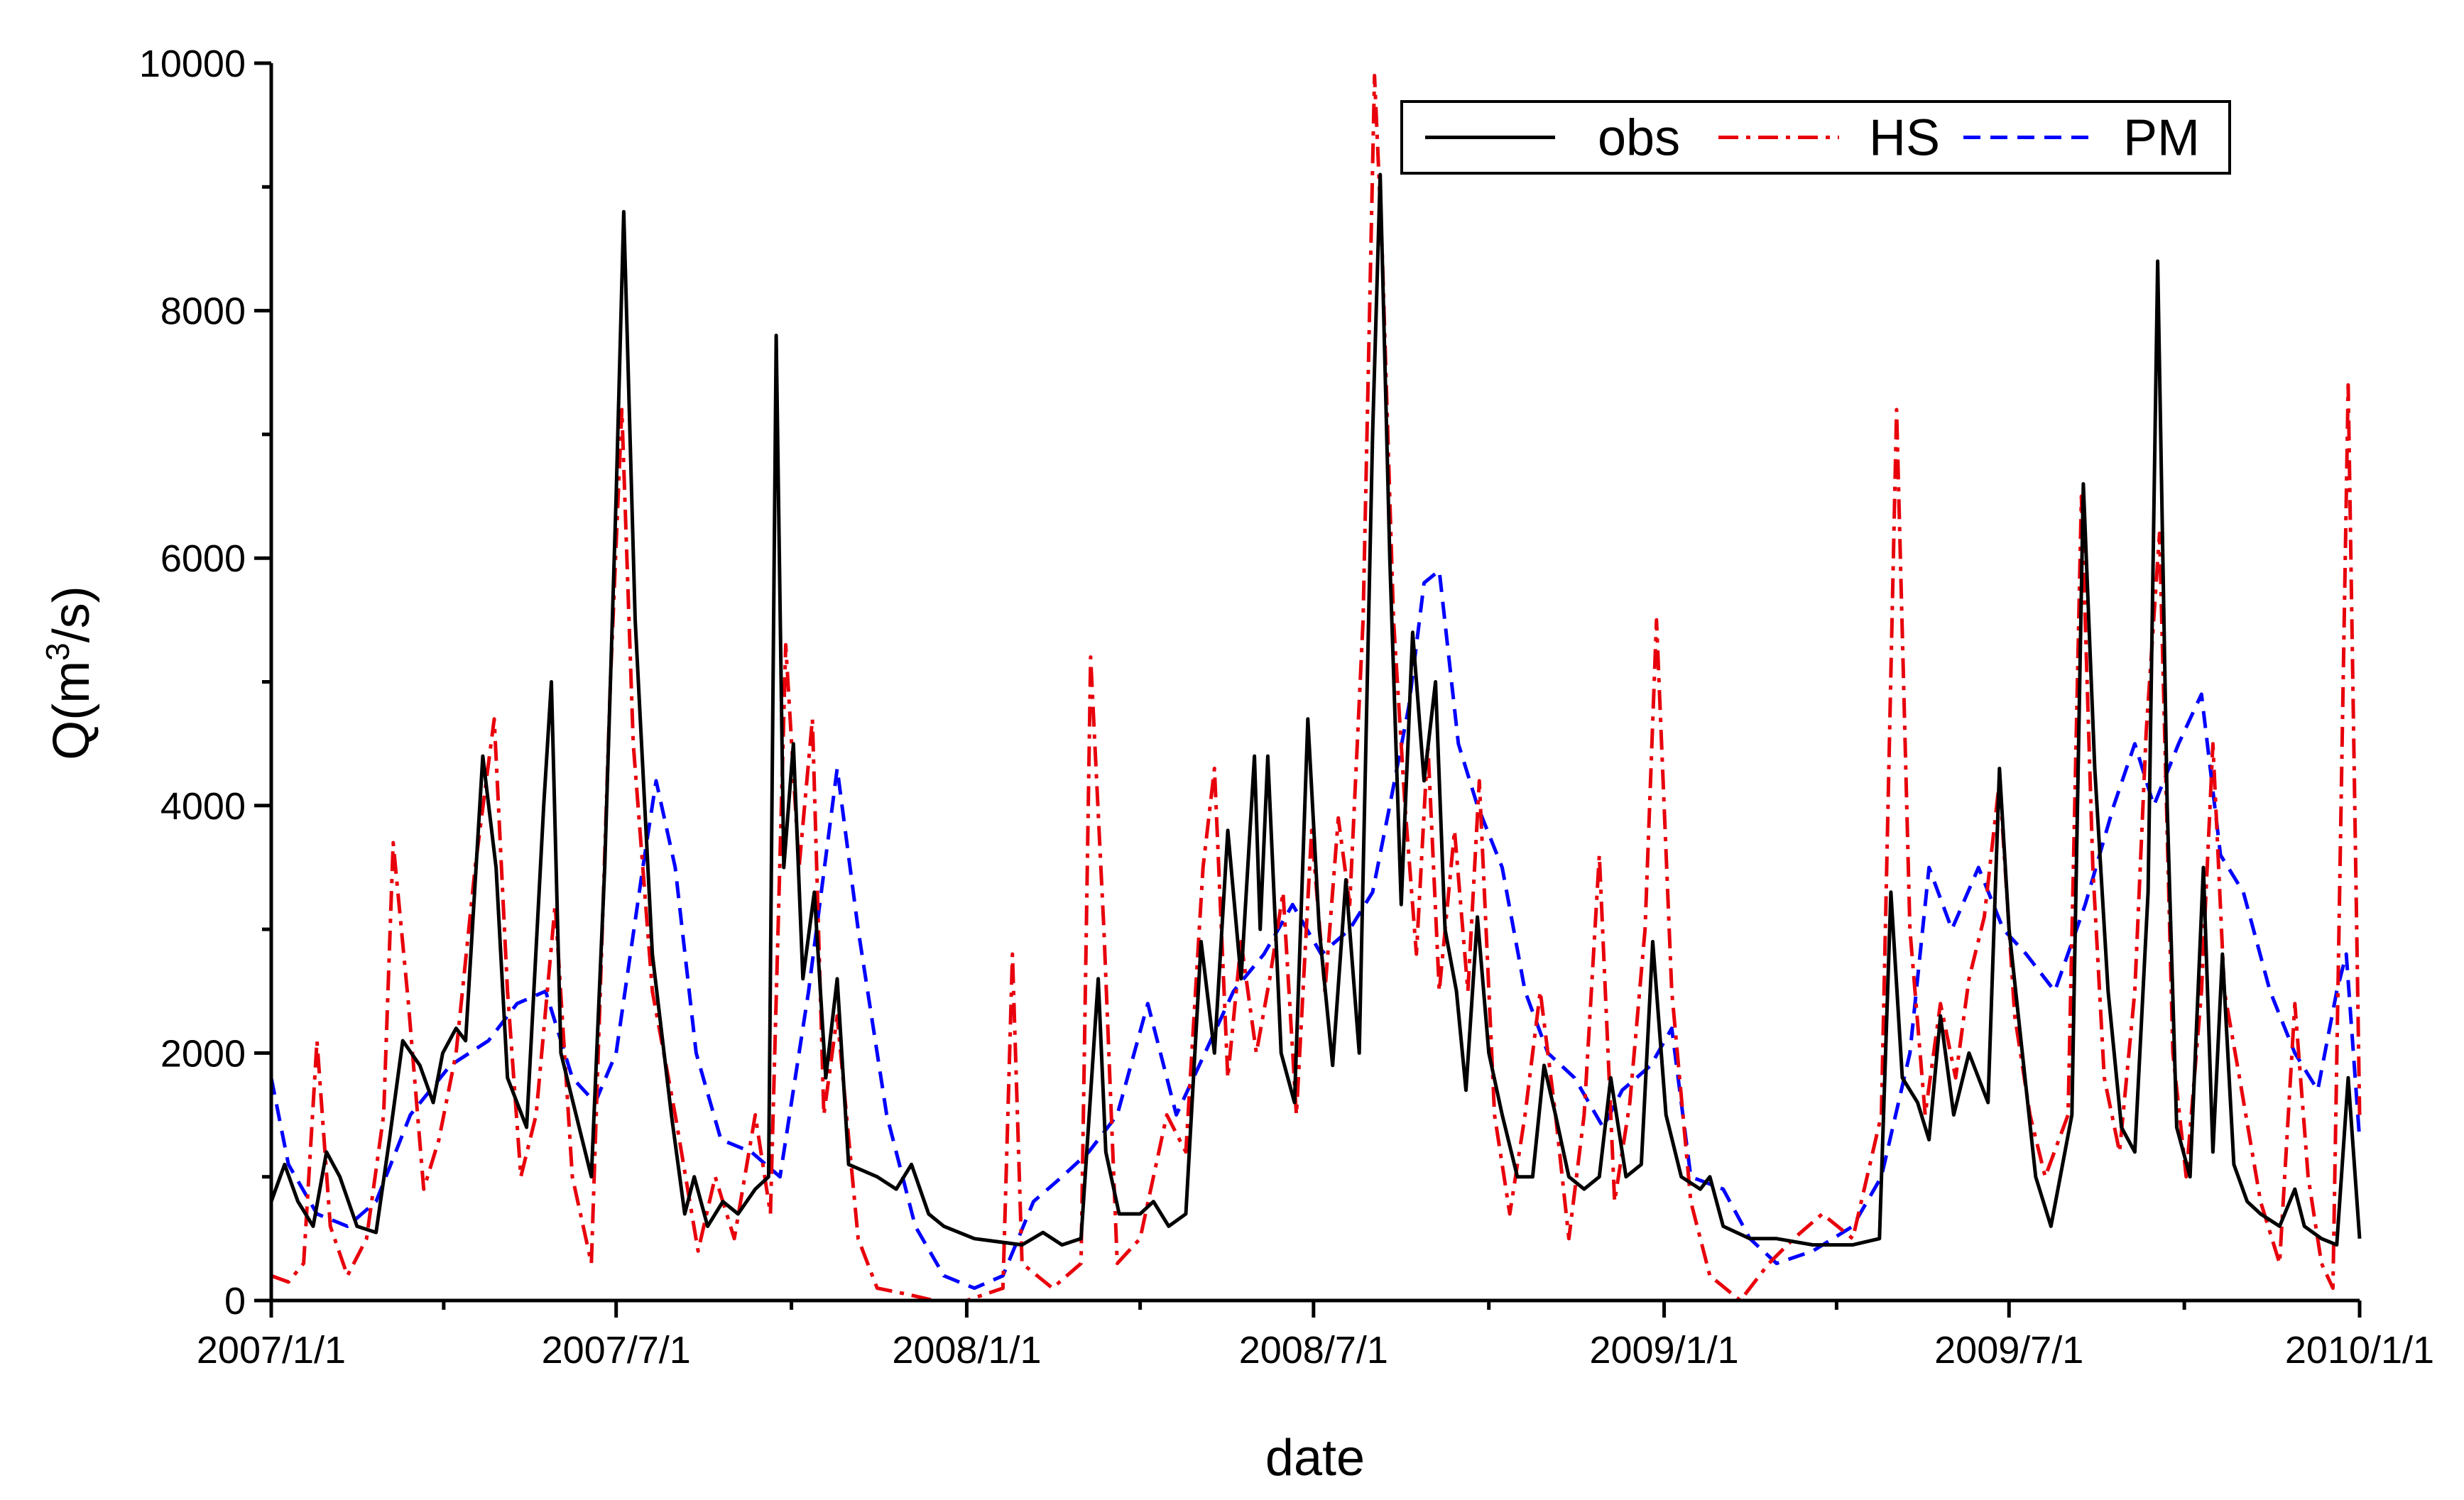  What do you see at coordinates (203, 806) in the screenshot?
I see `y-tick-label: 4000` at bounding box center [203, 806].